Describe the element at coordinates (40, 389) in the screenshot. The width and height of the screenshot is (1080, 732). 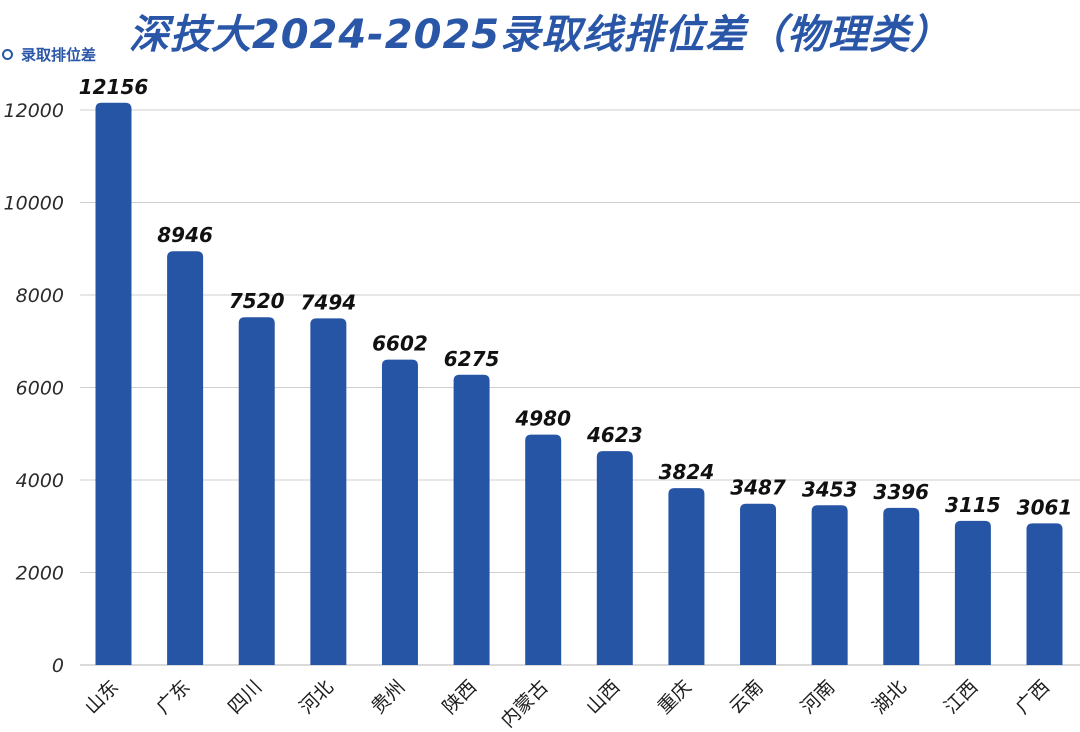
I see `y-tick-label: 6000` at that location.